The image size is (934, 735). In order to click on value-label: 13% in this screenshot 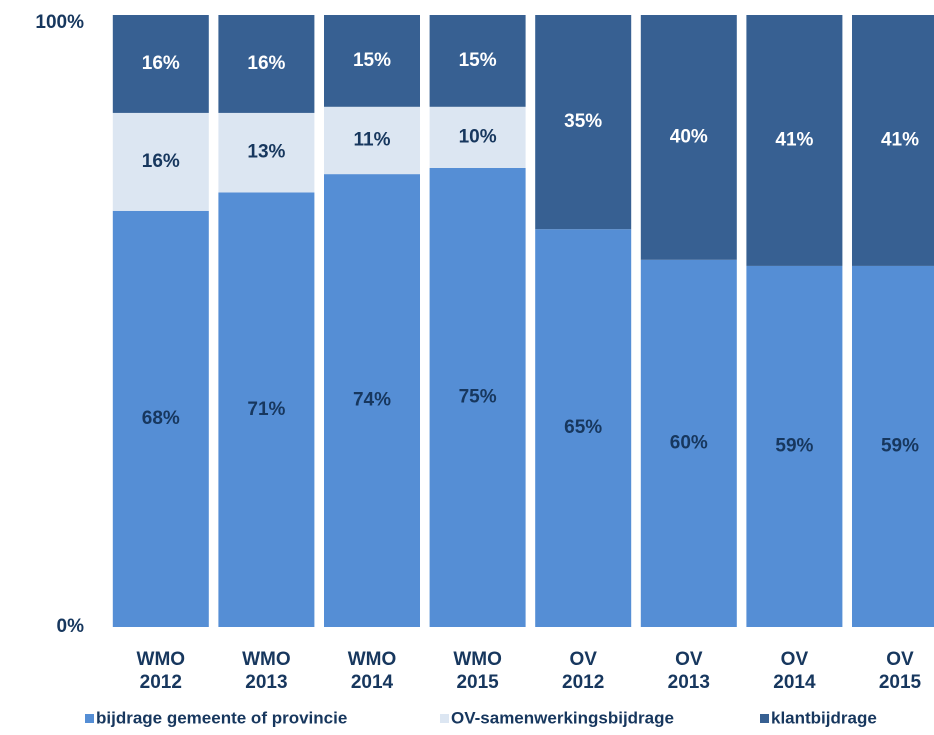, I will do `click(266, 152)`.